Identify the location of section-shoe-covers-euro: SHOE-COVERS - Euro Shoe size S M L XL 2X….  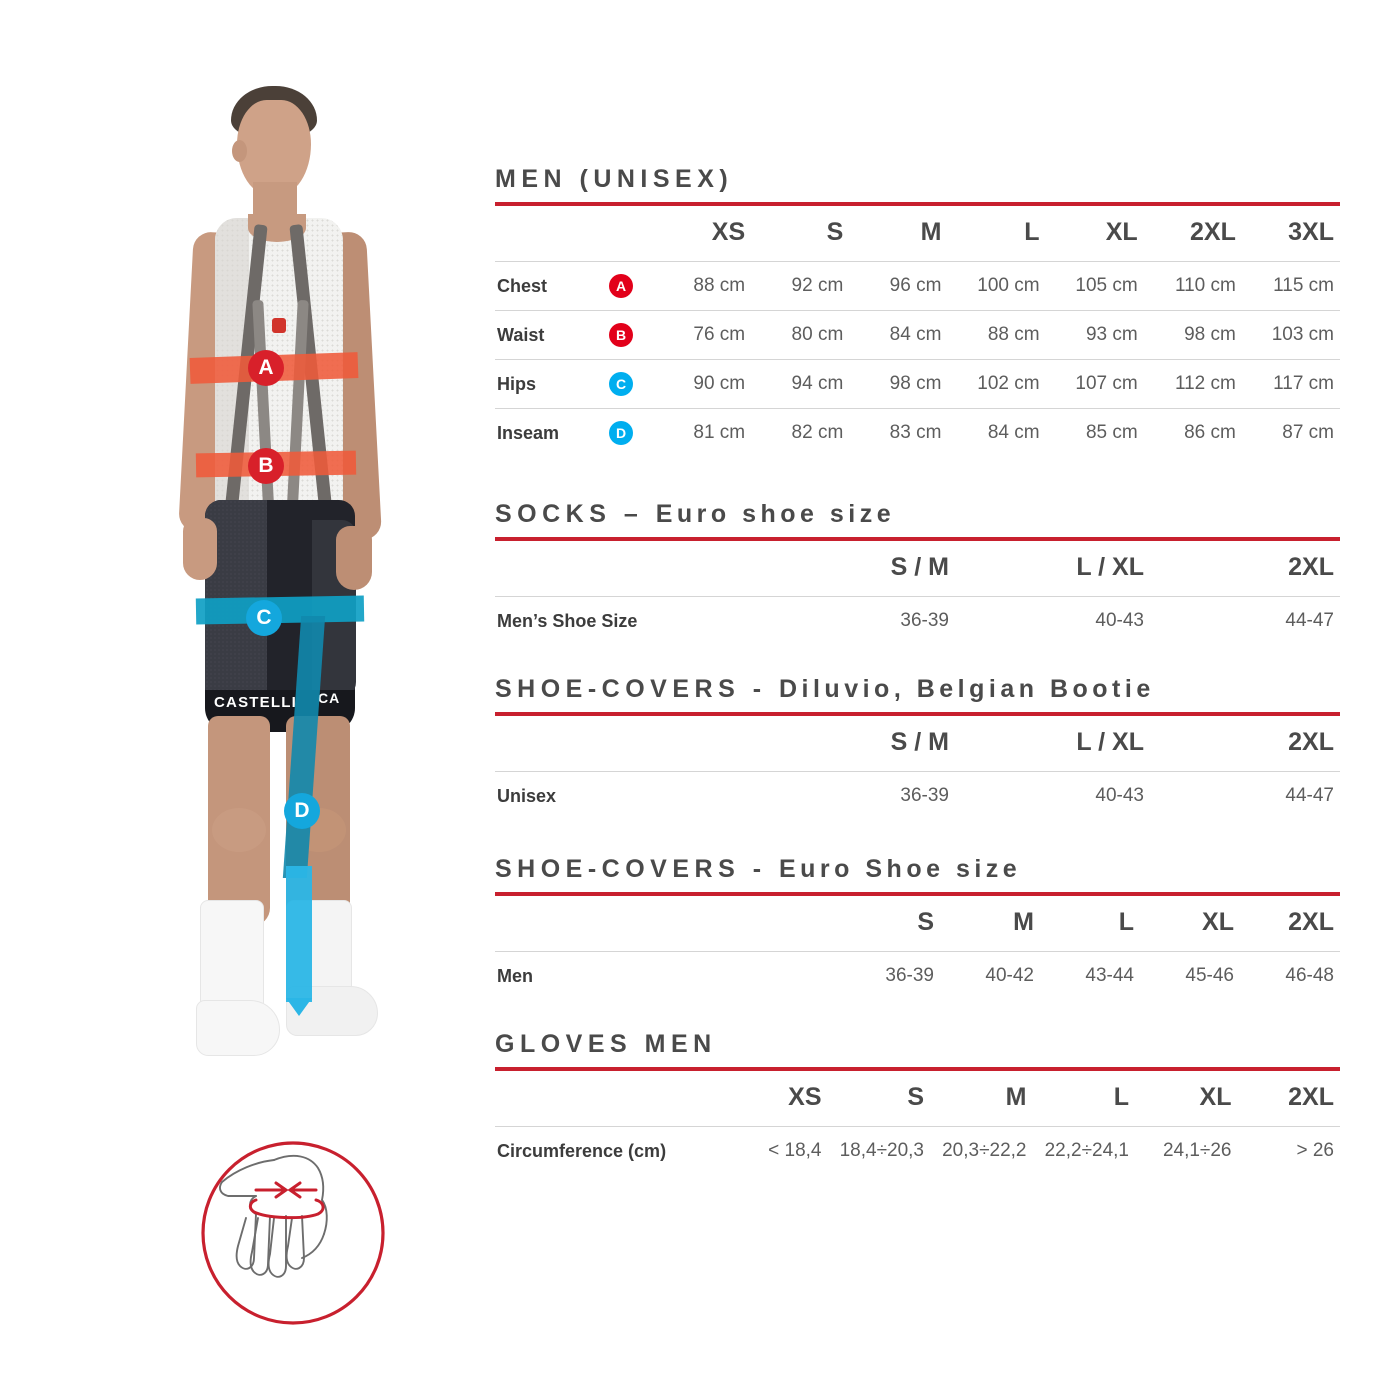
(917, 927).